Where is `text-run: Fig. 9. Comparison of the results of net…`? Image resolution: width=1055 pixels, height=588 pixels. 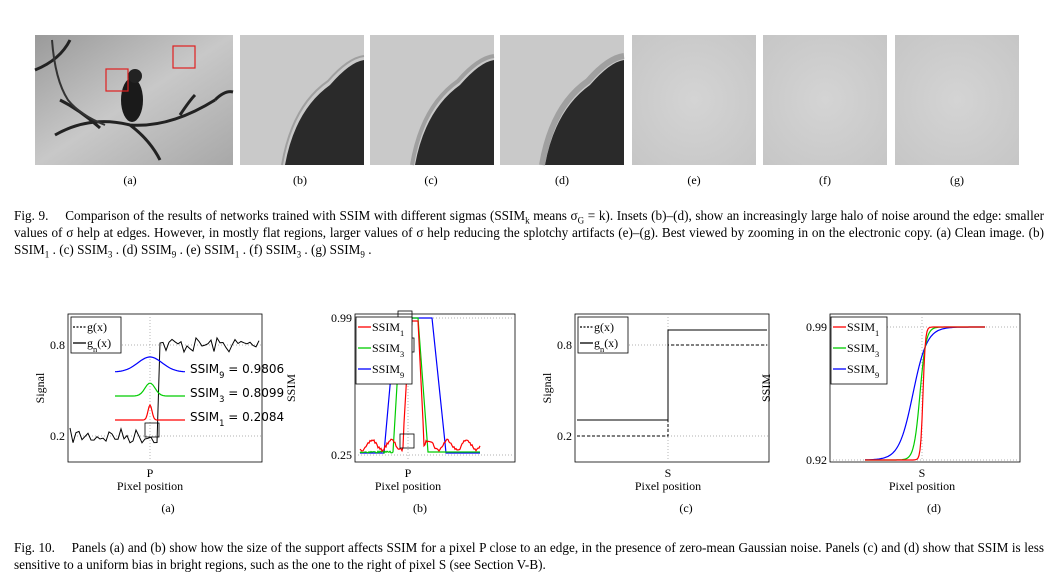 text-run: Fig. 9. Comparison of the results of net… is located at coordinates (270, 215).